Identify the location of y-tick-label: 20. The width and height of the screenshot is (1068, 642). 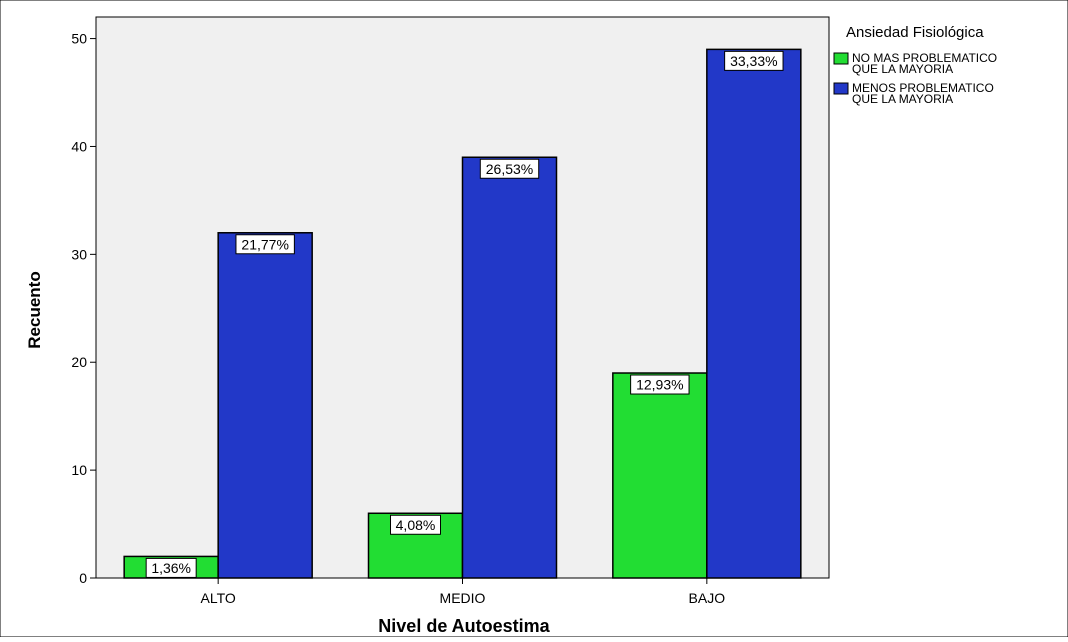
(79, 362).